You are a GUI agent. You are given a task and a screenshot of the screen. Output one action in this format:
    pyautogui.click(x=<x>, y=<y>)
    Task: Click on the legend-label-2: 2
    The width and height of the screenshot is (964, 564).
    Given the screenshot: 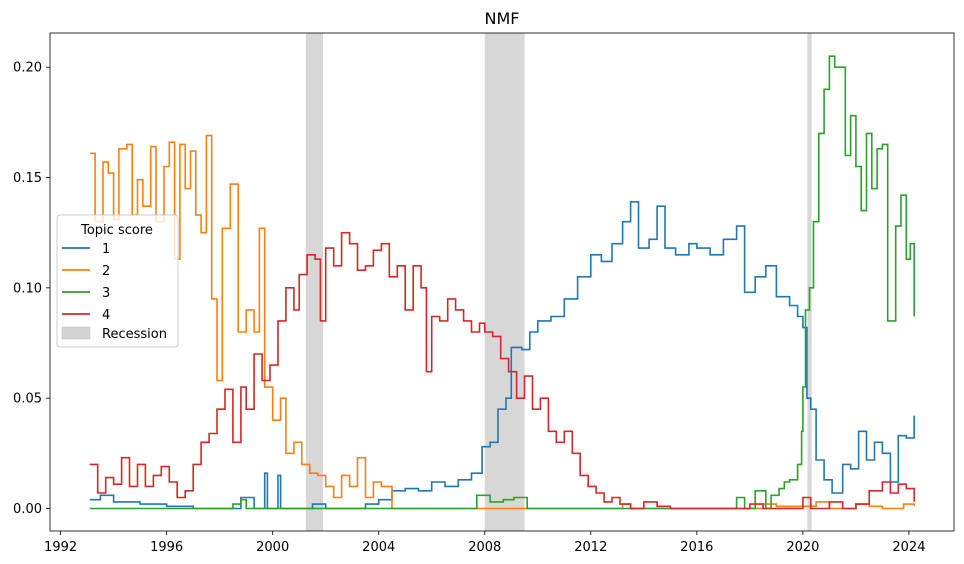 What is the action you would take?
    pyautogui.click(x=106, y=271)
    